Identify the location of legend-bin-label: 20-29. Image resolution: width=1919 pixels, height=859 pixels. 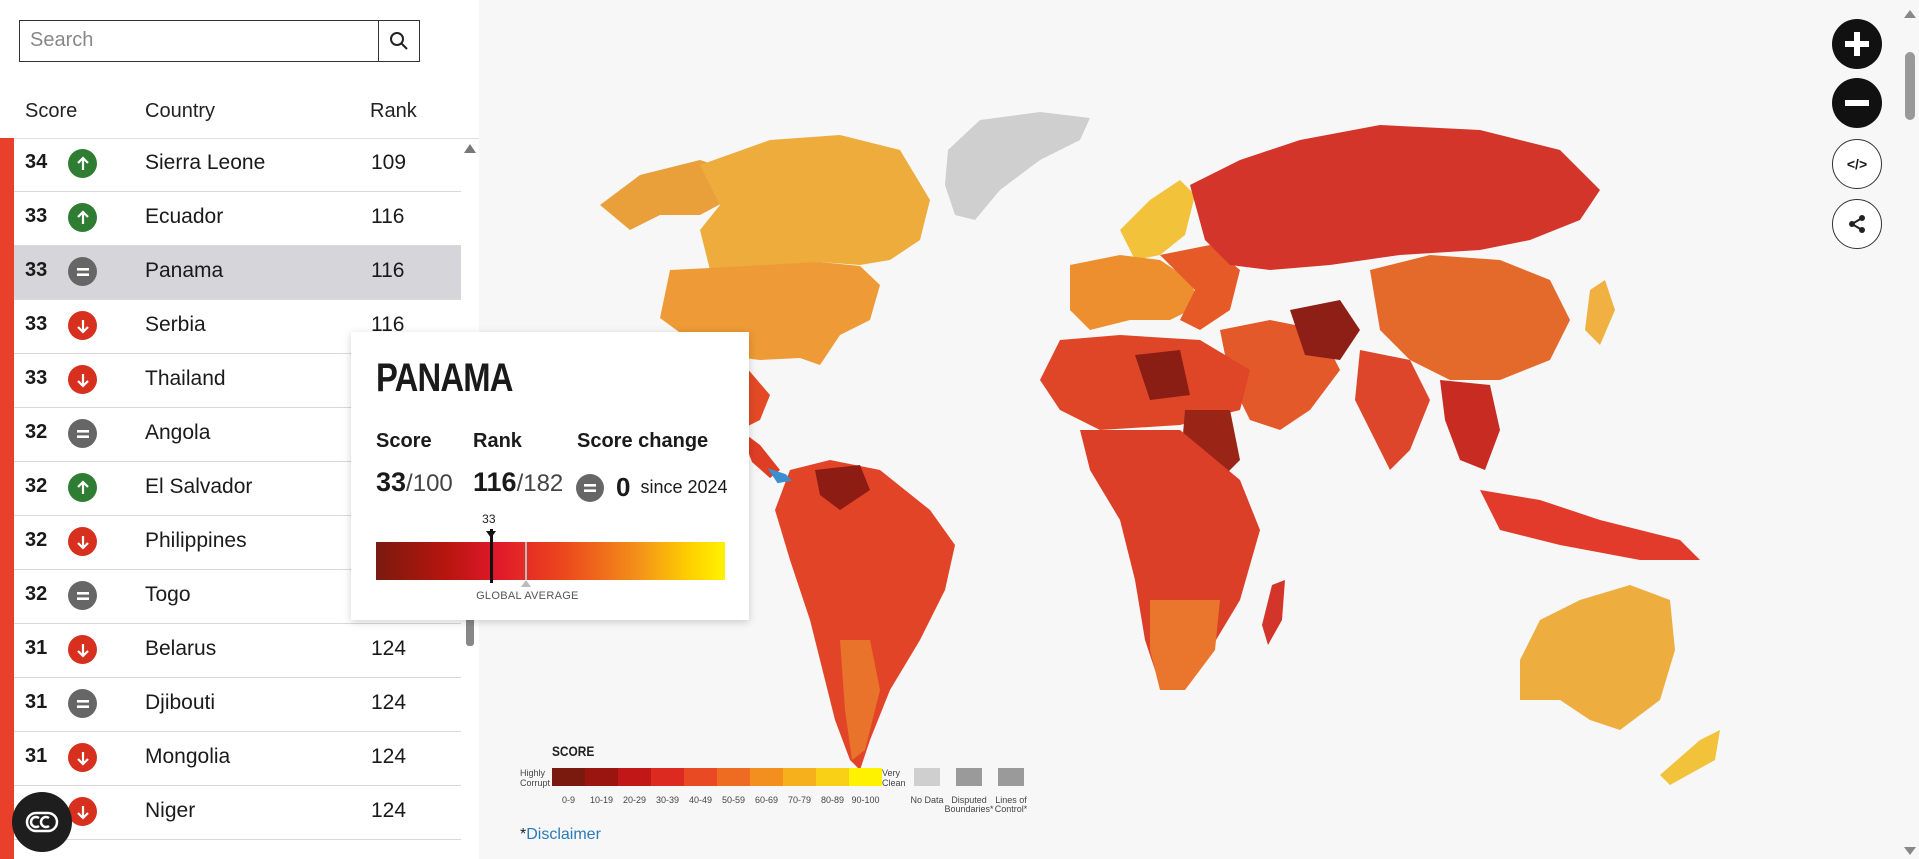
(634, 800).